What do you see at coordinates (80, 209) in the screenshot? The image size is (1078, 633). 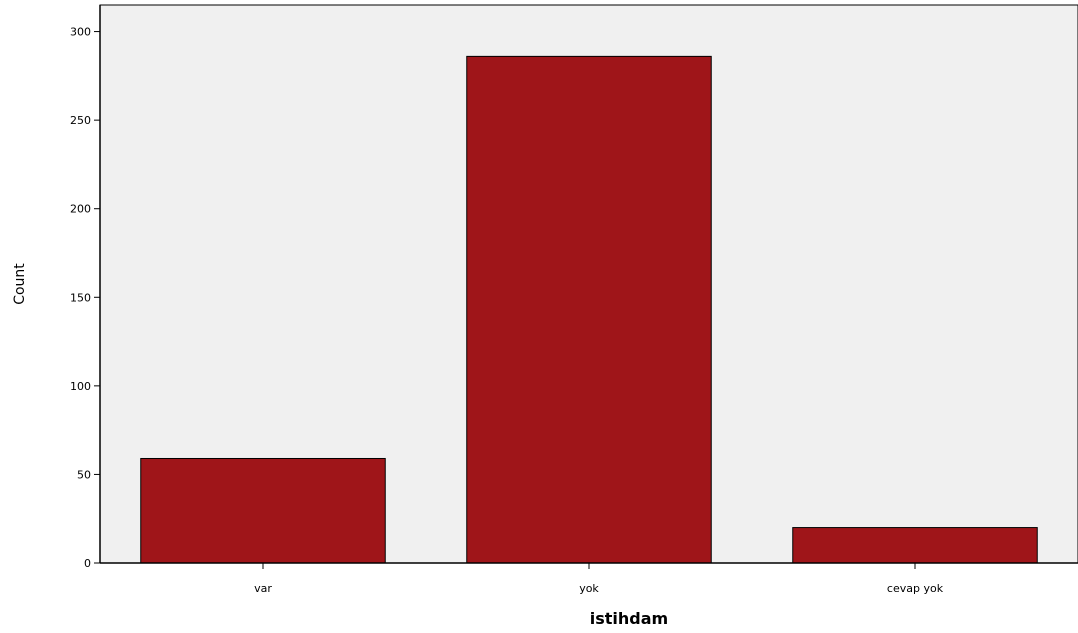 I see `y-tick-label: 200` at bounding box center [80, 209].